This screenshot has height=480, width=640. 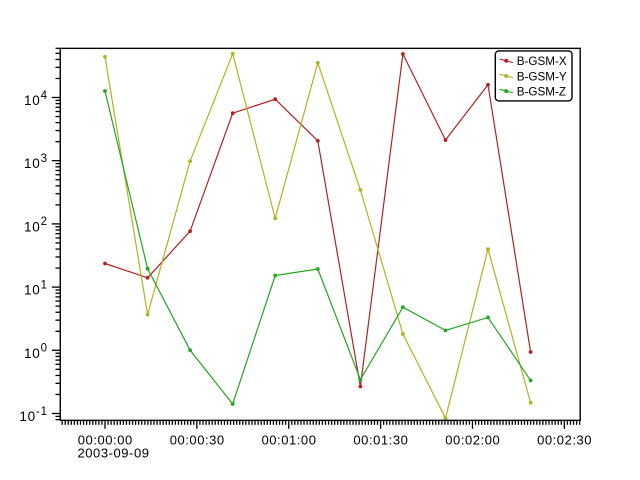 What do you see at coordinates (380, 439) in the screenshot?
I see `svg-text: 00:01:30` at bounding box center [380, 439].